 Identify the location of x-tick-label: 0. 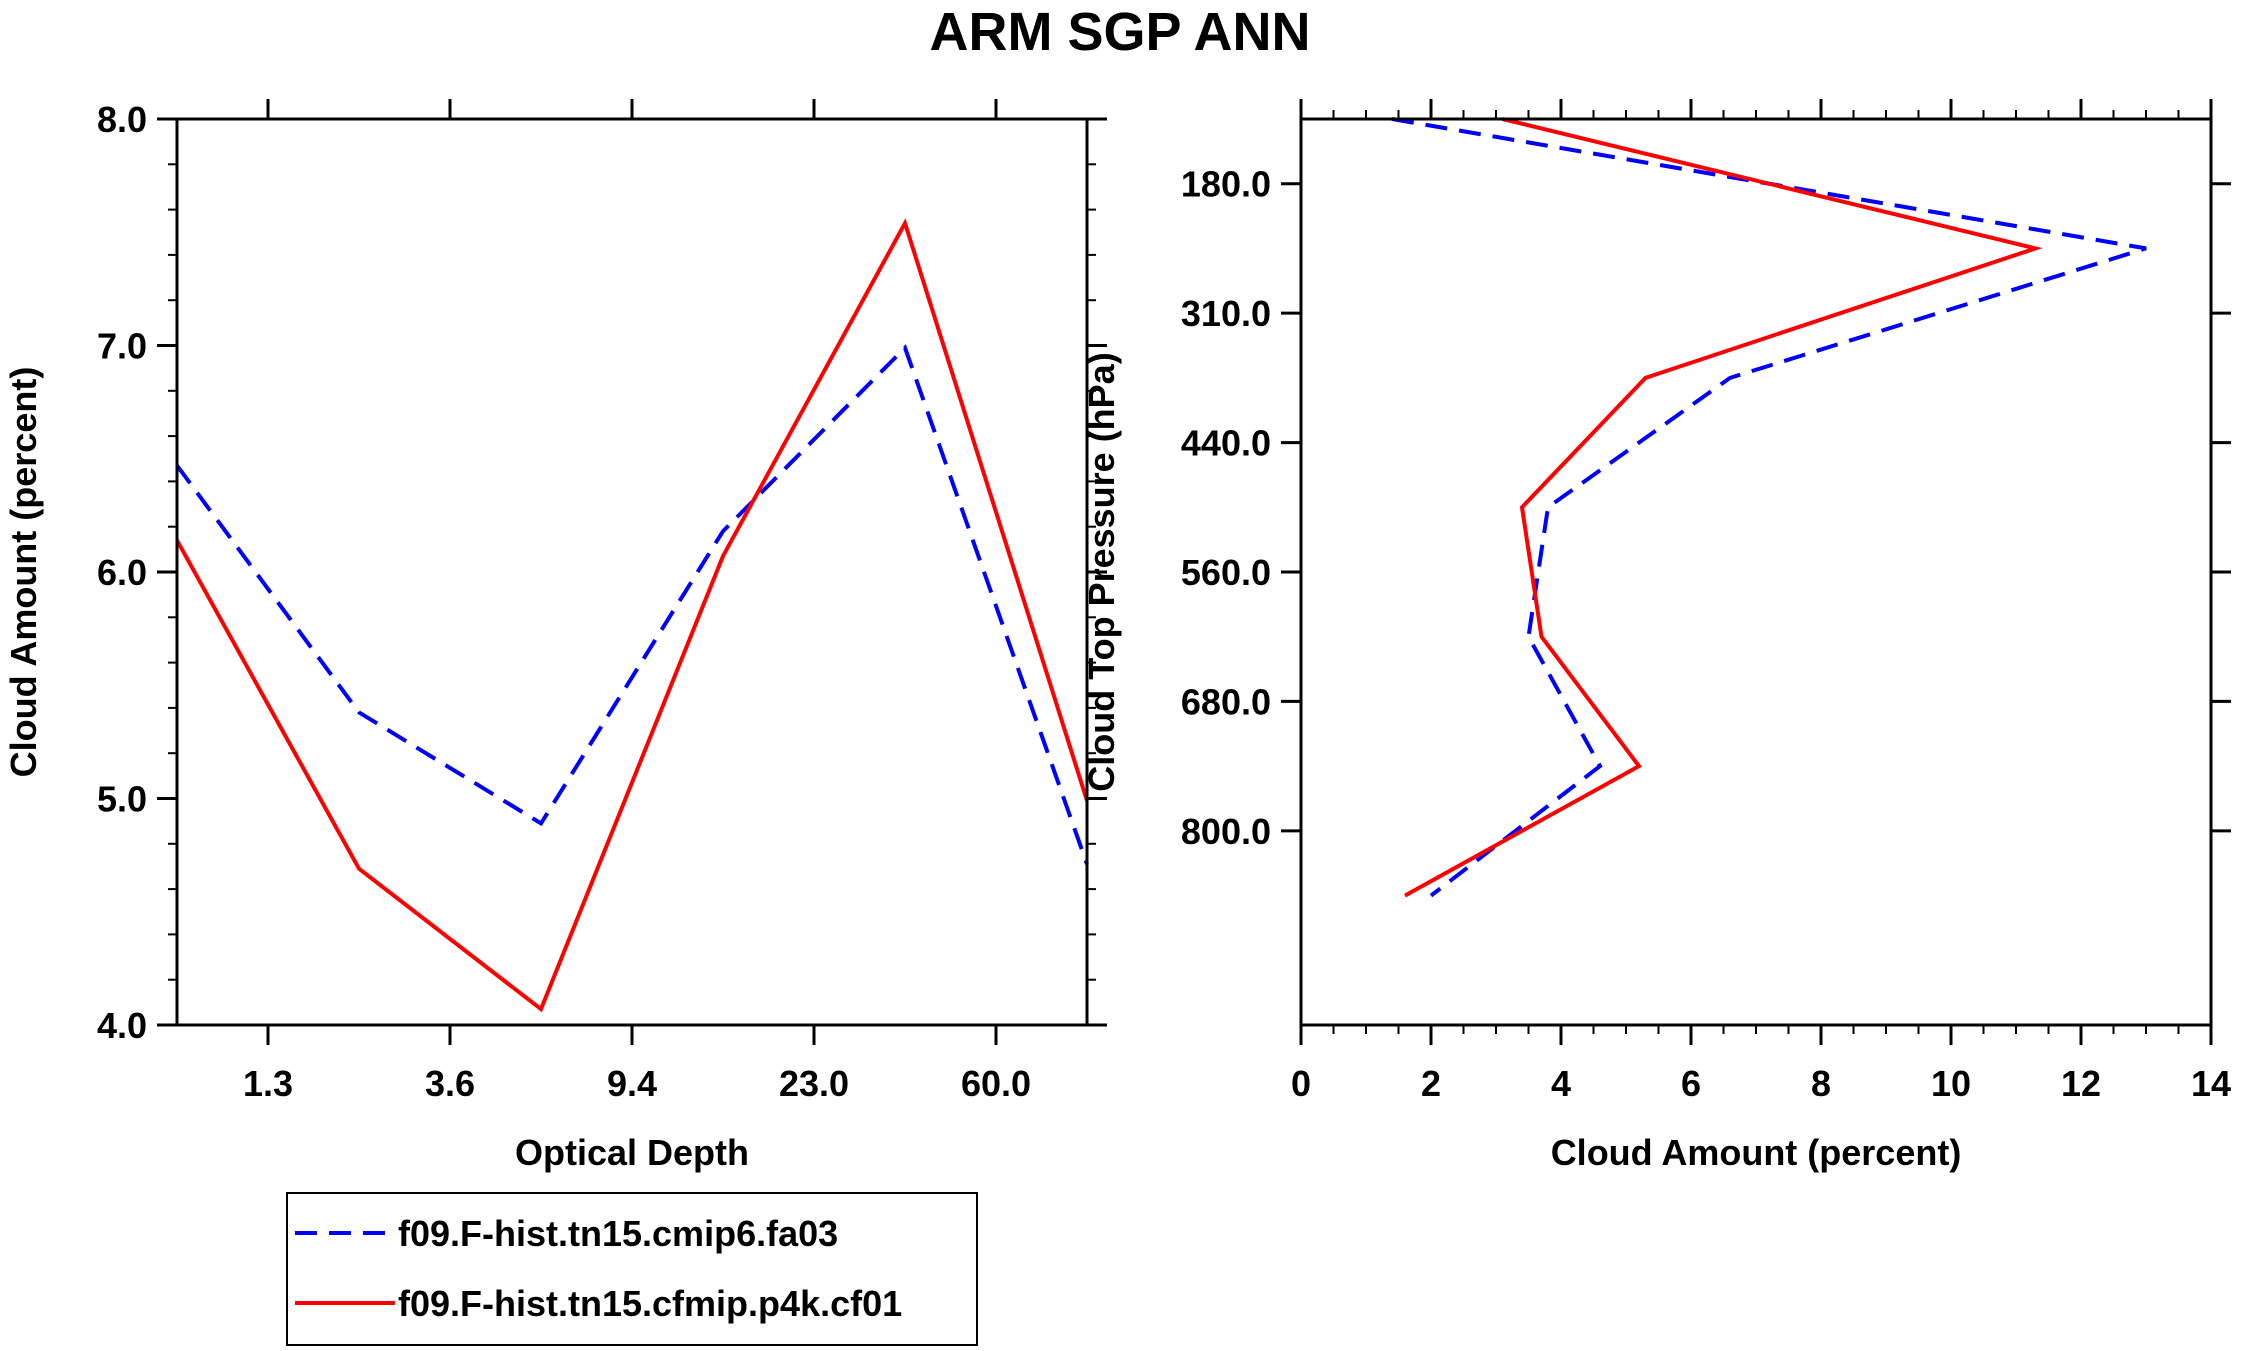
(1301, 1083).